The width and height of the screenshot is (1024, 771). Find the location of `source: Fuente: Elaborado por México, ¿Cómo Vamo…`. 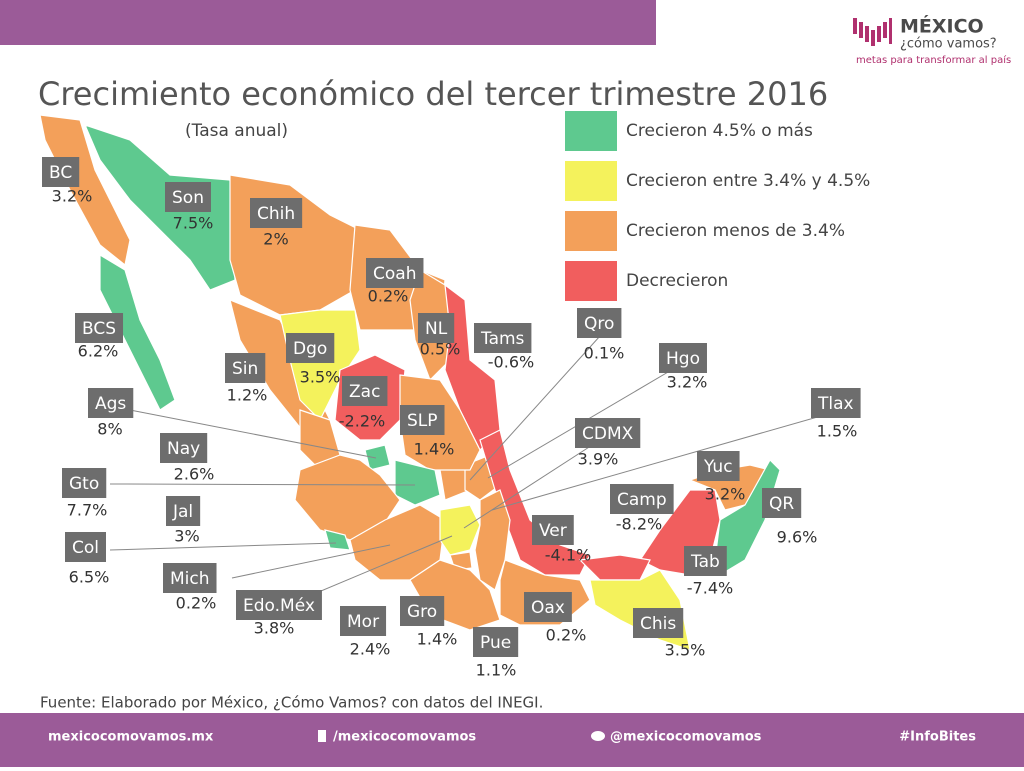

source: Fuente: Elaborado por México, ¿Cómo Vamo… is located at coordinates (291, 703).